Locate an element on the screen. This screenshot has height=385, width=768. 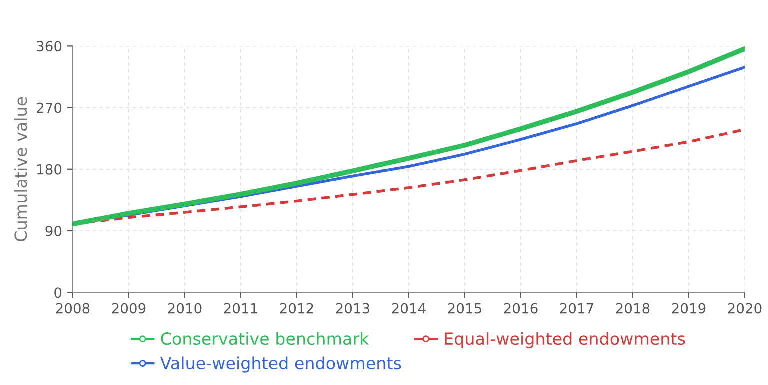
legend-label: Value-weighted endowments is located at coordinates (281, 364).